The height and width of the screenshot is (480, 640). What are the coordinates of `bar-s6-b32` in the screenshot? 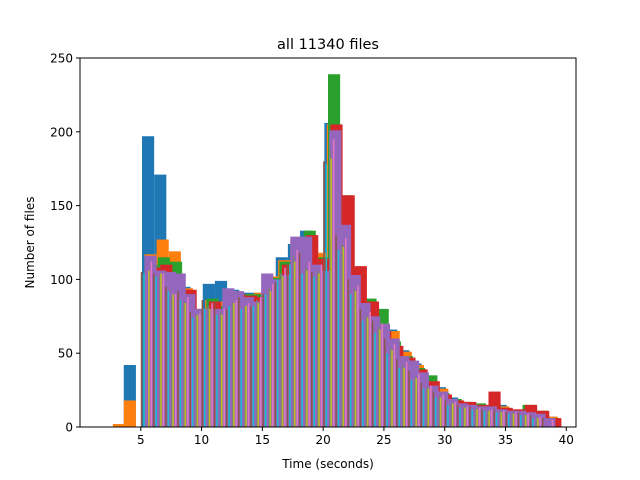 It's located at (540, 421).